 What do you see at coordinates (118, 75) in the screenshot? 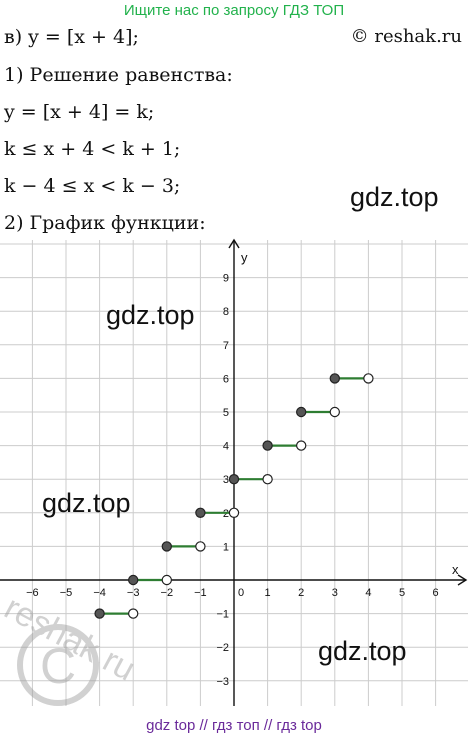
I see `step1-title: 1) Решение равенства:` at bounding box center [118, 75].